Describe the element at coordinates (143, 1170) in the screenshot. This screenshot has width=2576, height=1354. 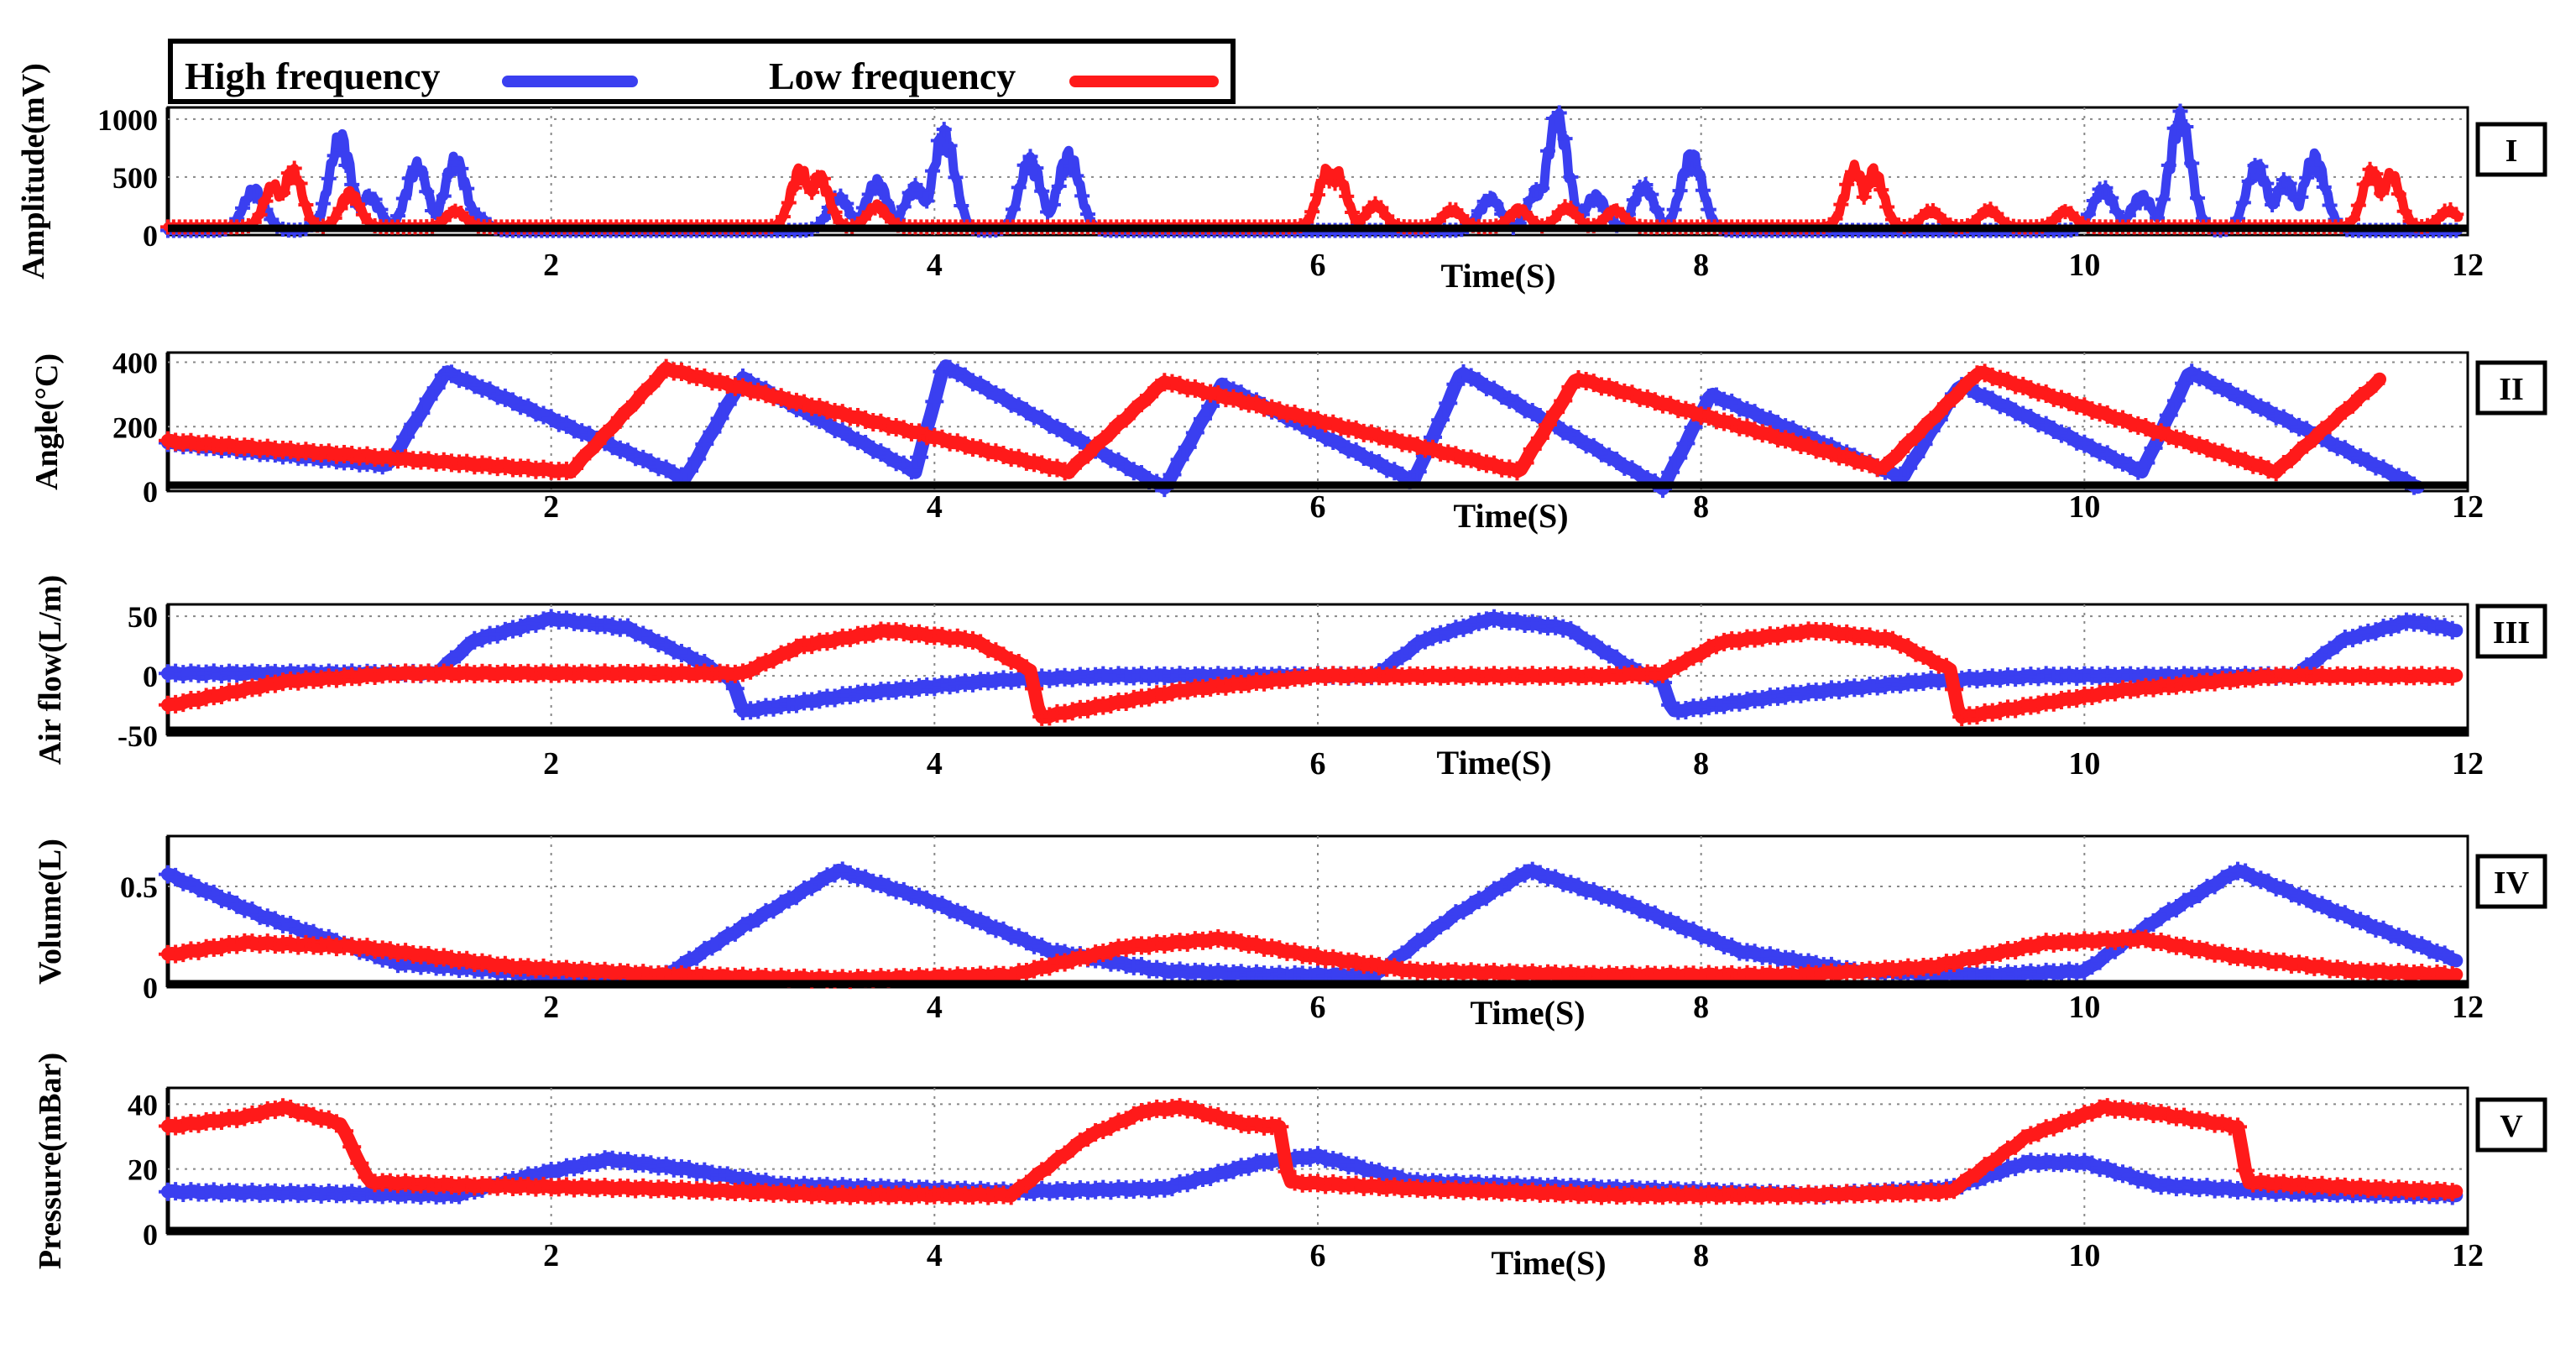
I see `y-tick-label: 20` at that location.